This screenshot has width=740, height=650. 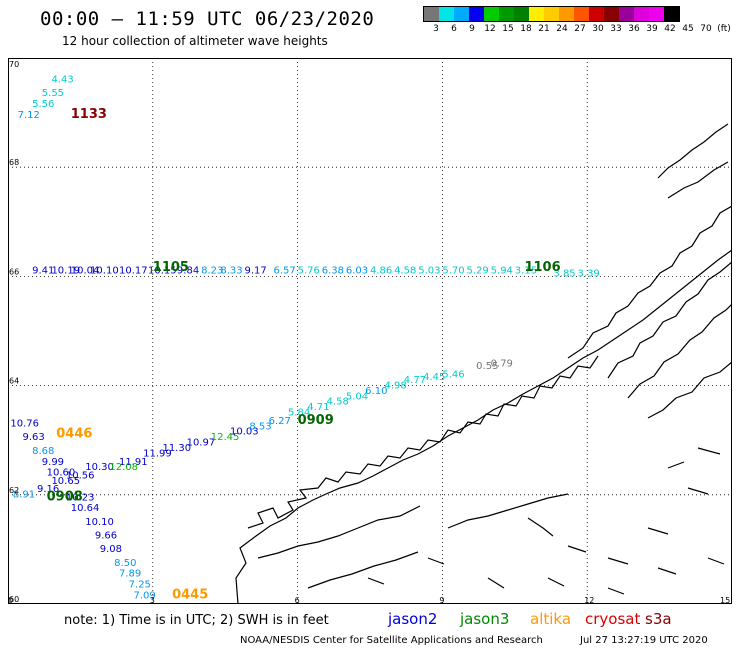 What do you see at coordinates (357, 396) in the screenshot?
I see `wave-height-value: 5.04` at bounding box center [357, 396].